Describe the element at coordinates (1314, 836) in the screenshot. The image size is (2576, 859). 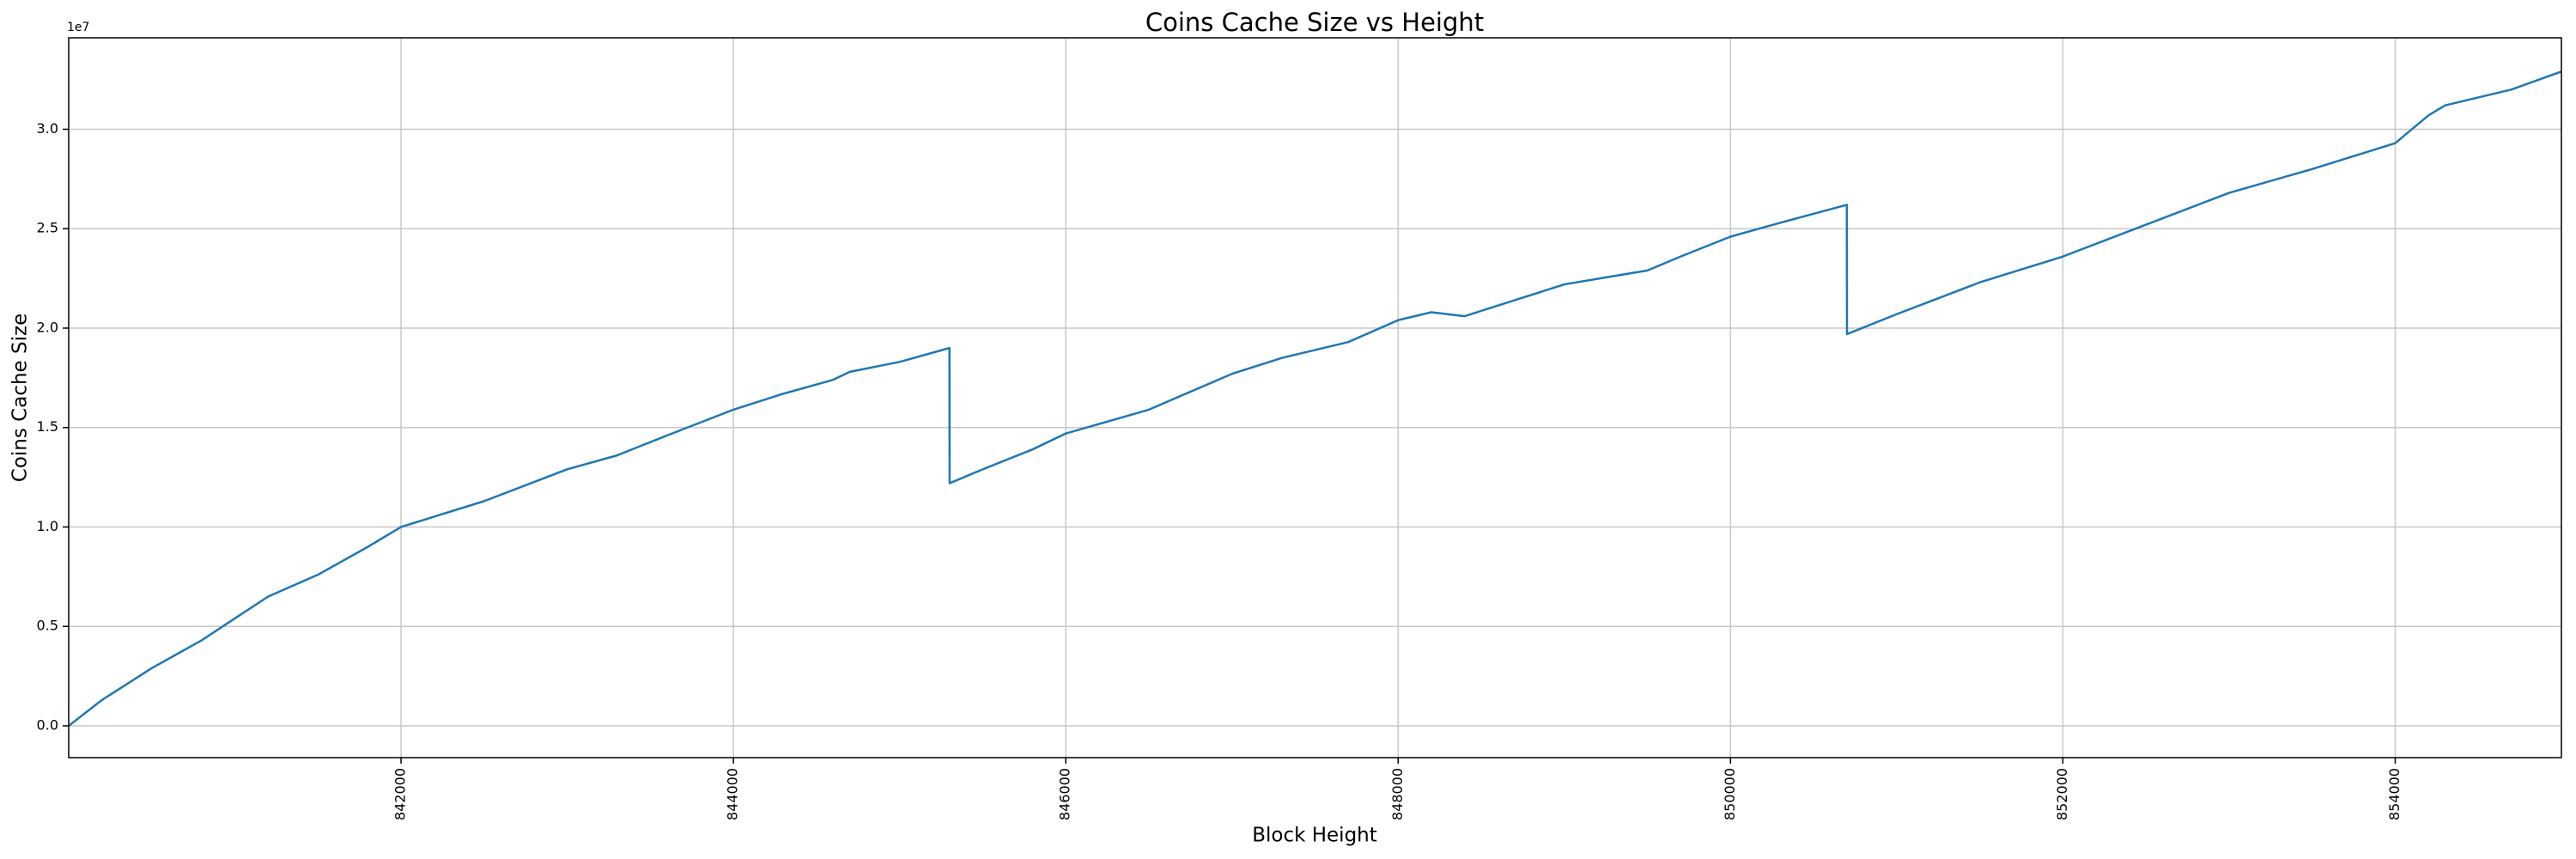
I see `x-axis-label: Block Height` at that location.